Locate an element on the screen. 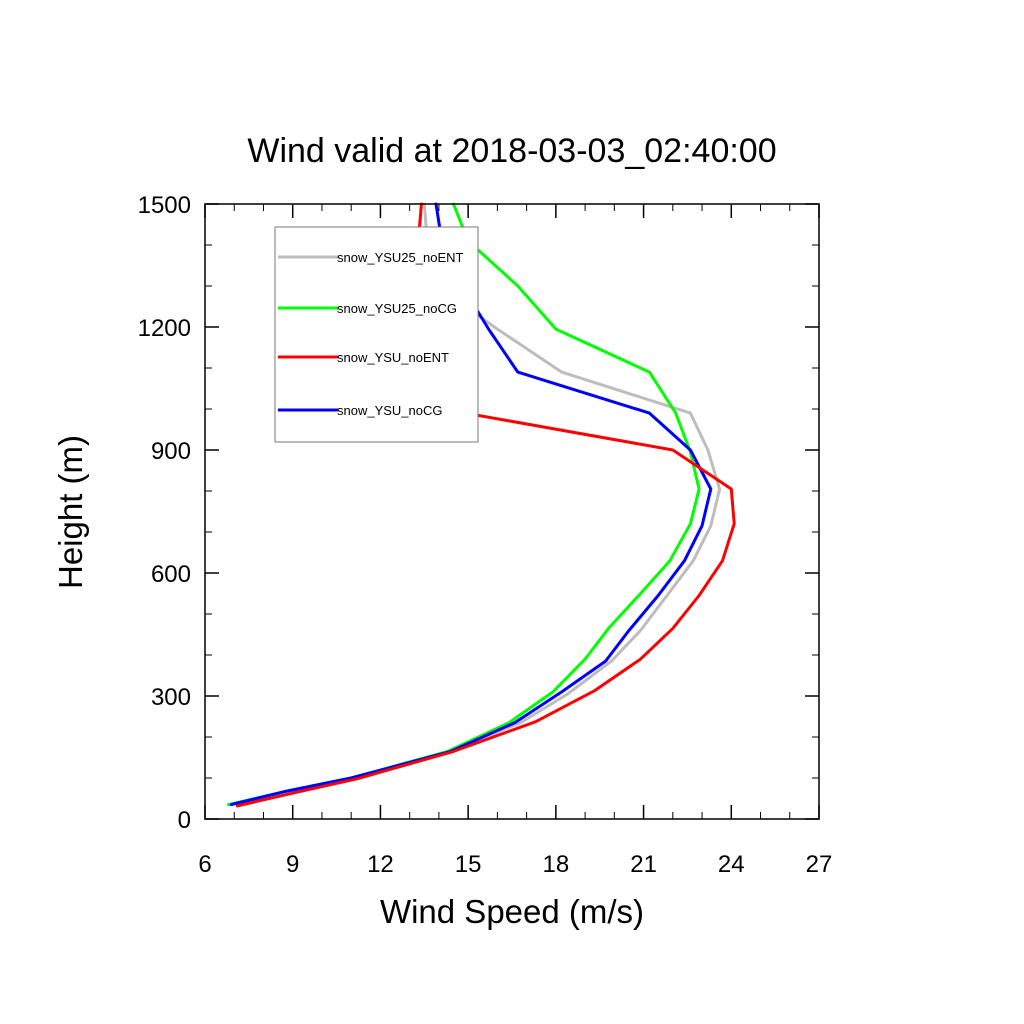 This screenshot has height=1024, width=1024. x-tick-label: 21 is located at coordinates (643, 864).